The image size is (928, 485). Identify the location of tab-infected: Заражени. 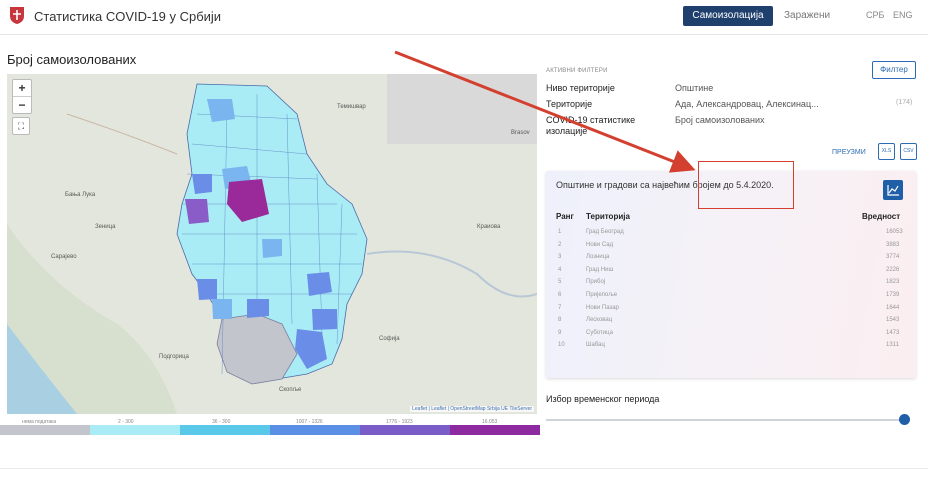
(807, 15).